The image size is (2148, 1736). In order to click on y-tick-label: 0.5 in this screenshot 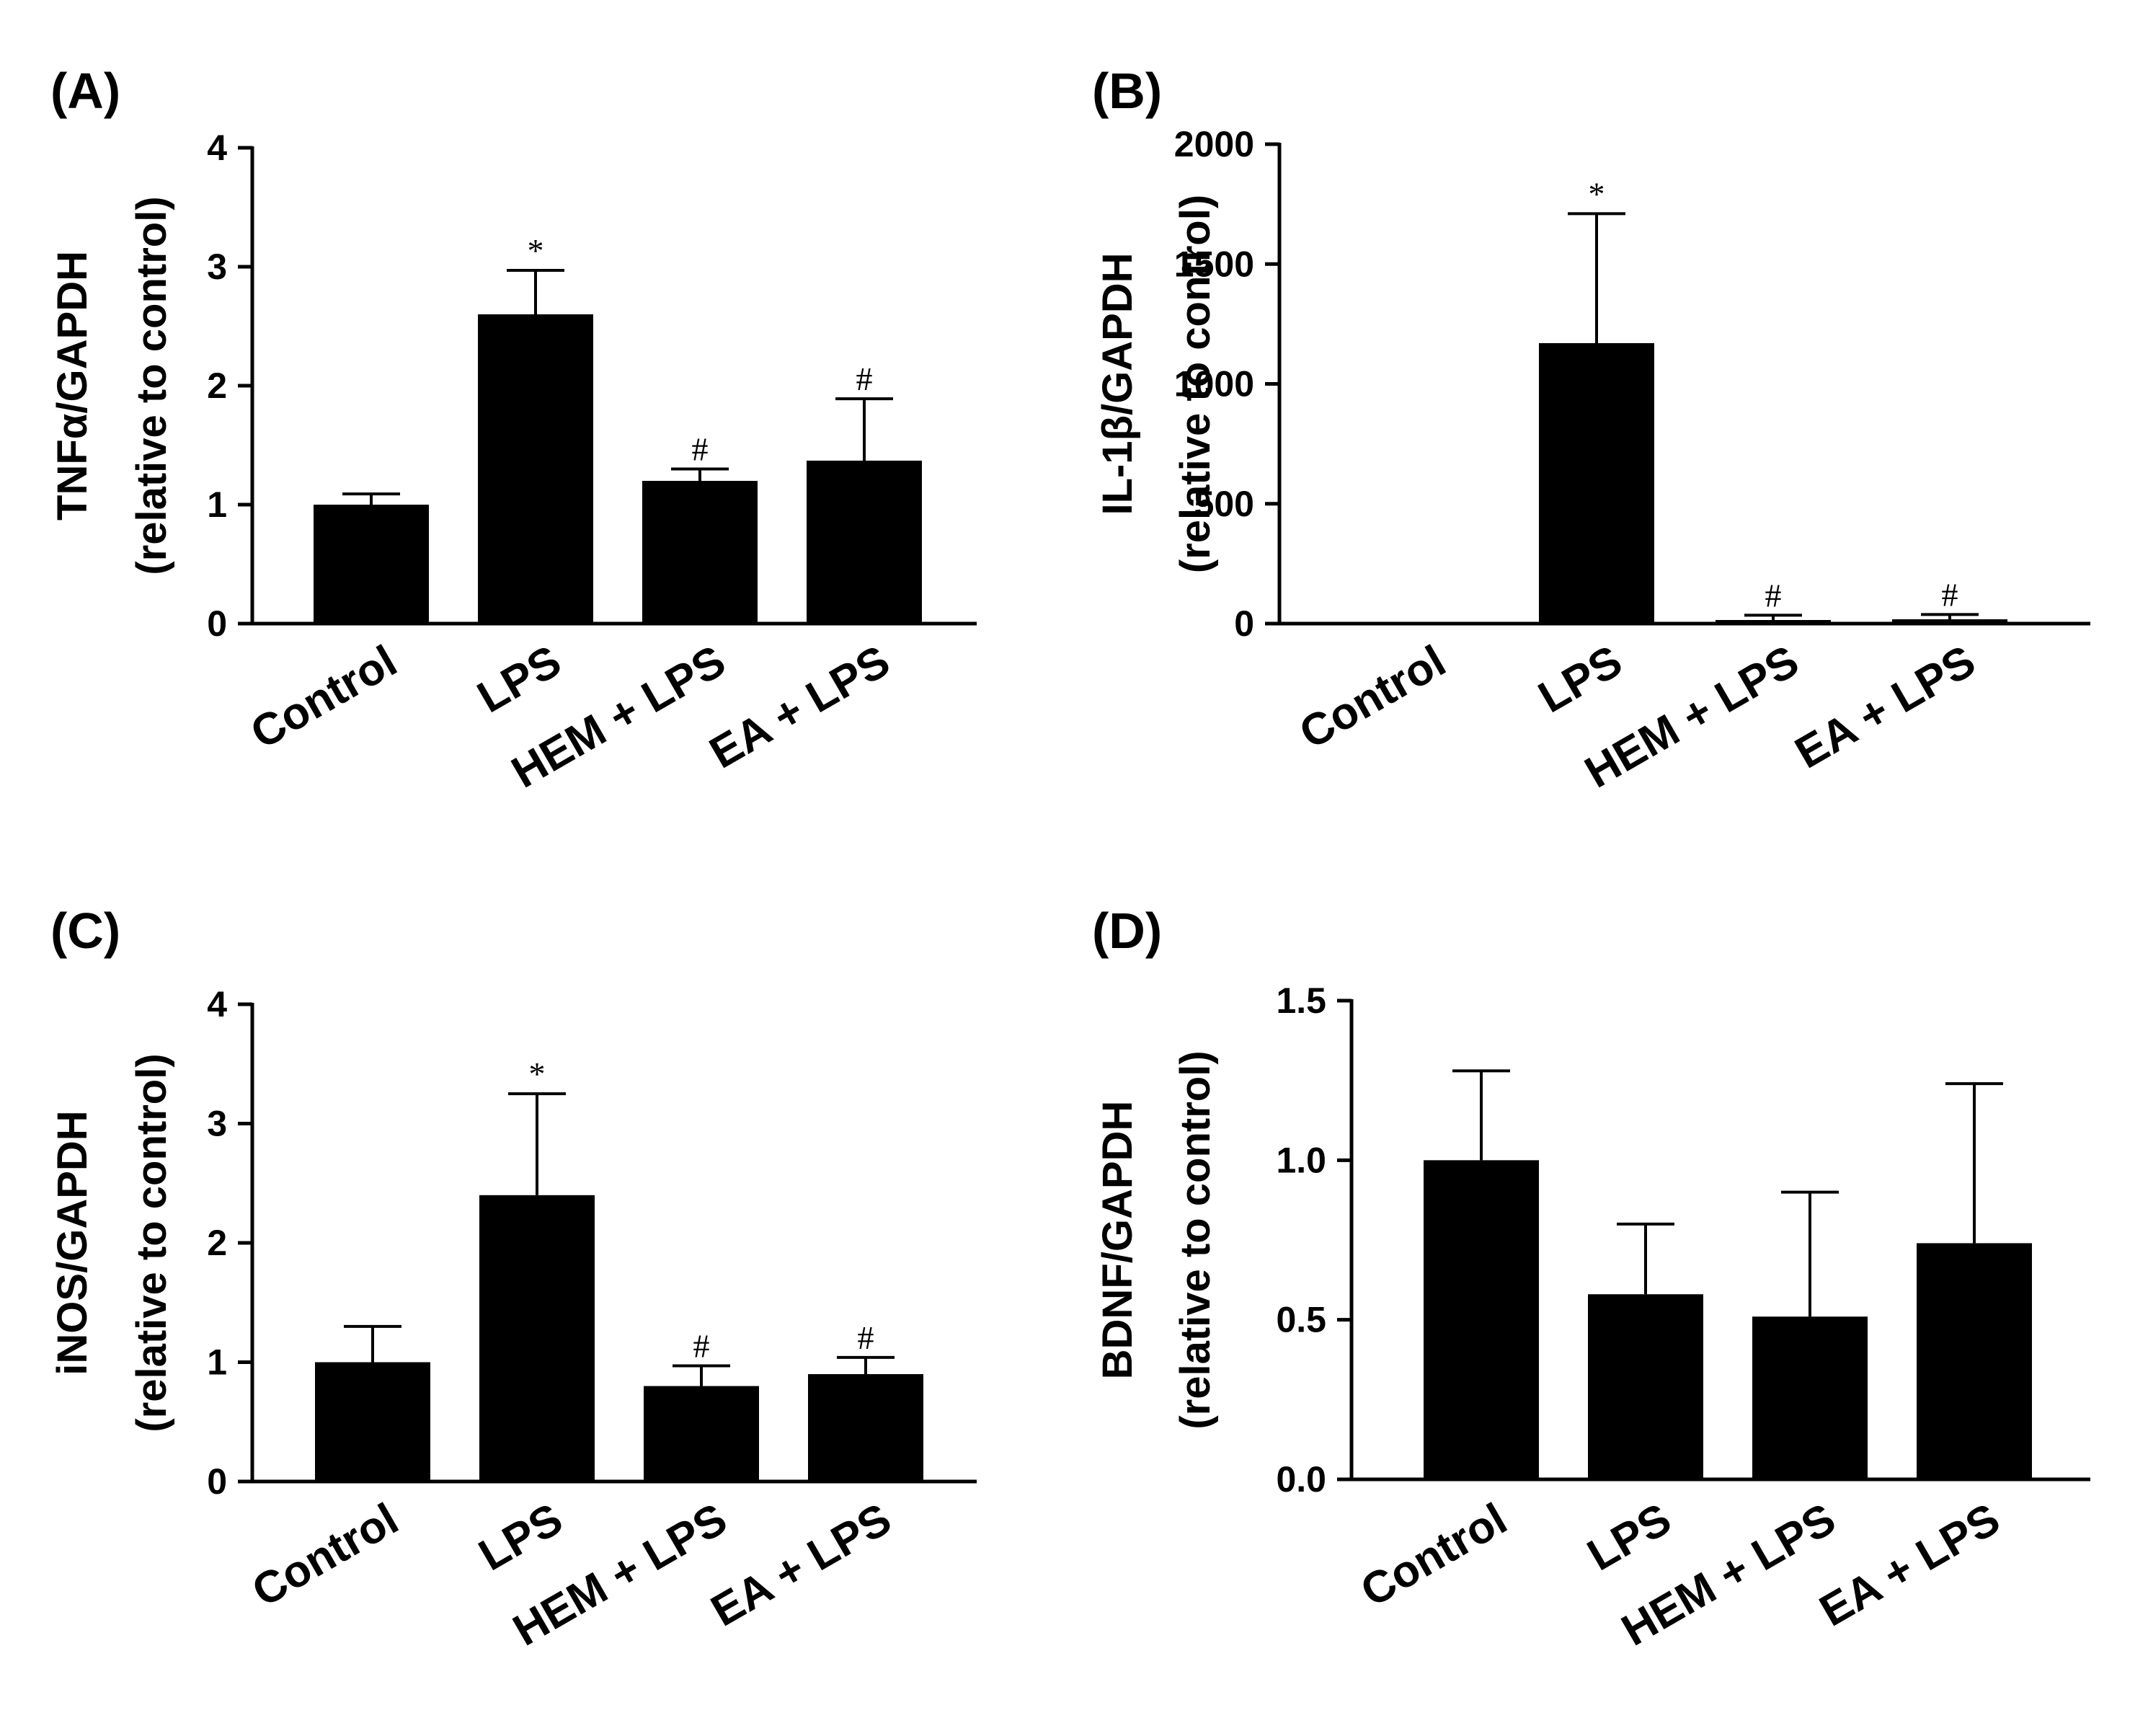, I will do `click(1301, 1320)`.